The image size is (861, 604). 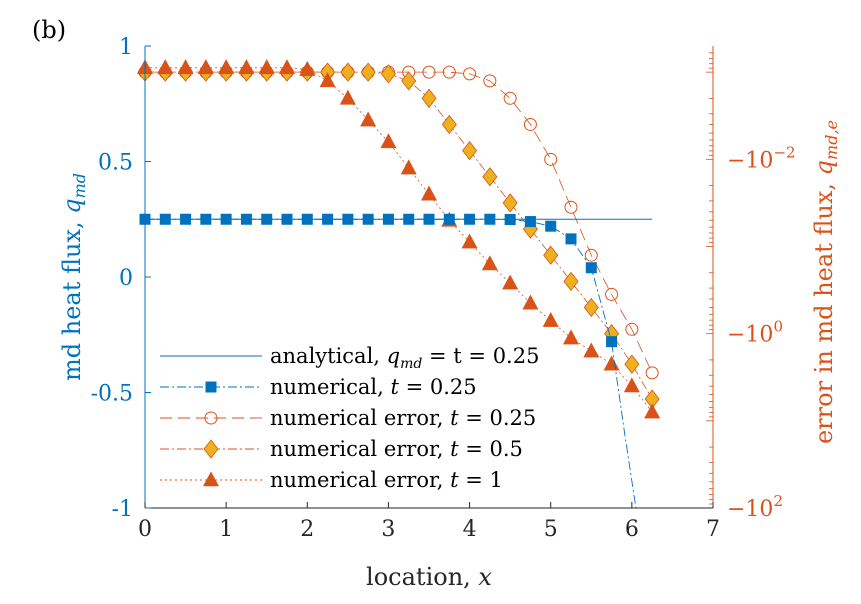 What do you see at coordinates (755, 333) in the screenshot?
I see `right-tick-label: −100` at bounding box center [755, 333].